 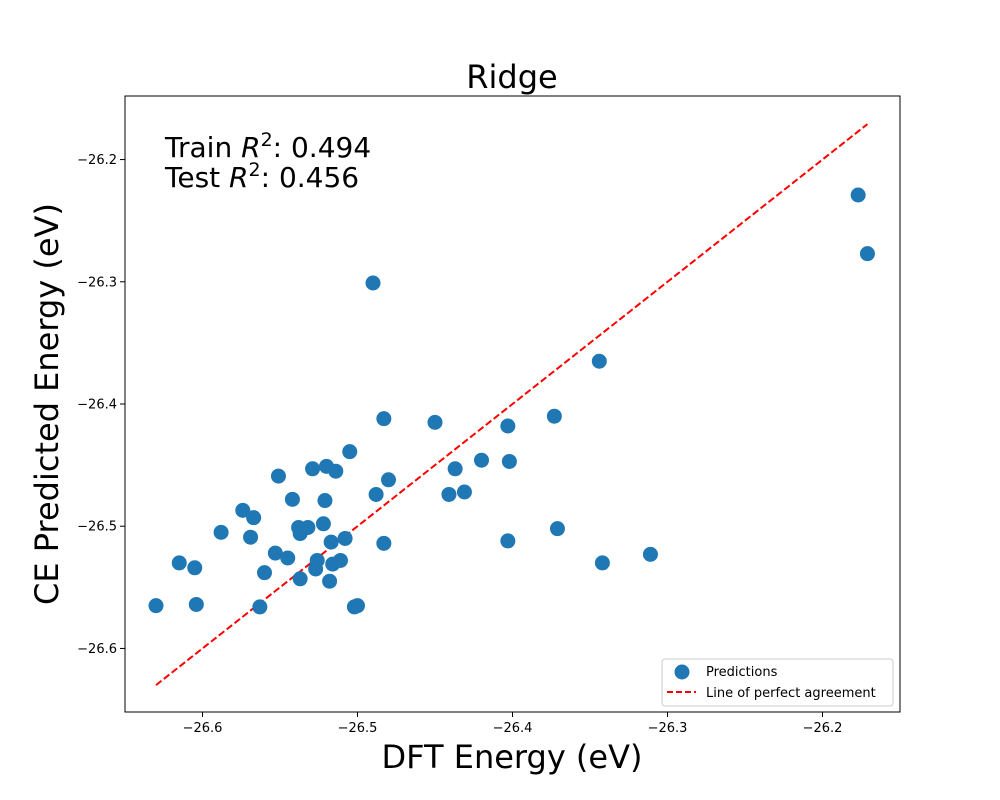 I want to click on x-tick-label: −26.6, so click(x=203, y=728).